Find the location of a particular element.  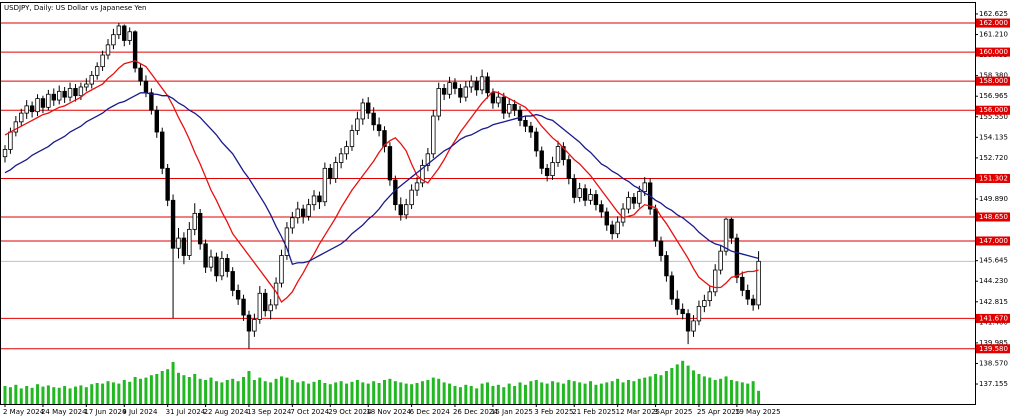

x-tick-label: 3 Feb 2025 is located at coordinates (553, 412).